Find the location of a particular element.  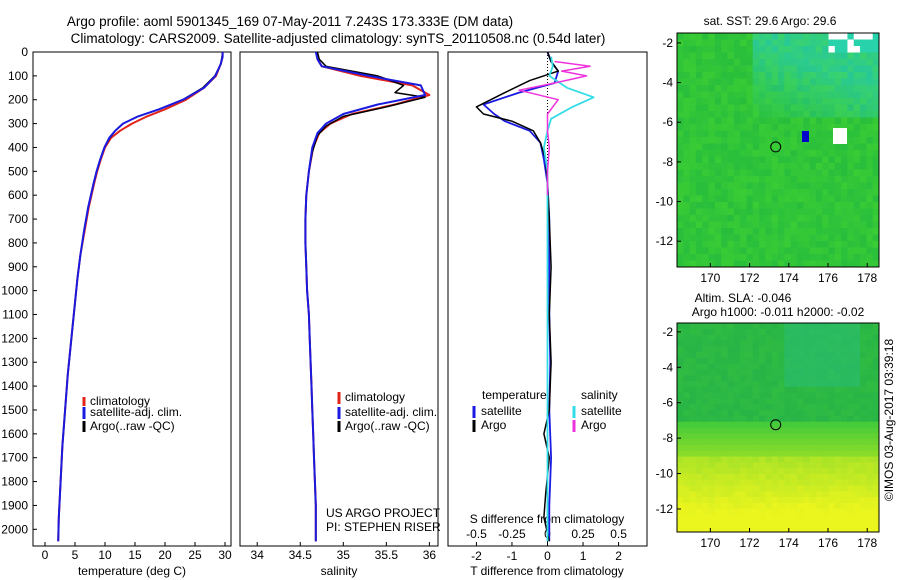

sla-lon-label: 176 is located at coordinates (828, 543).